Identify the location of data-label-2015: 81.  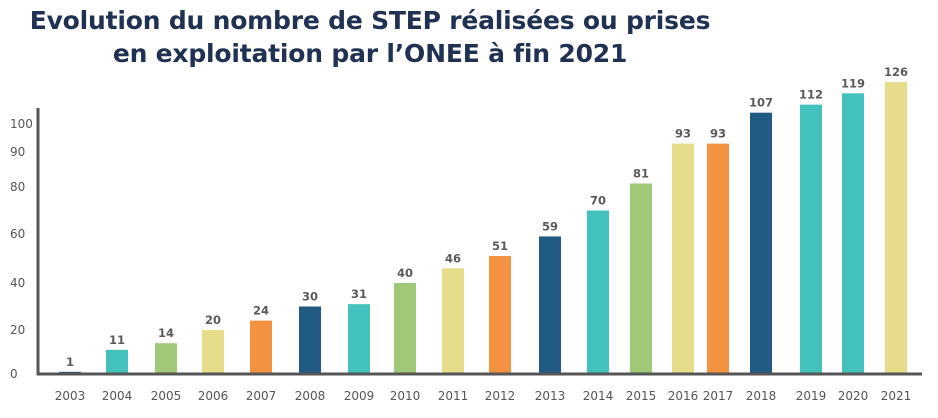
(641, 174).